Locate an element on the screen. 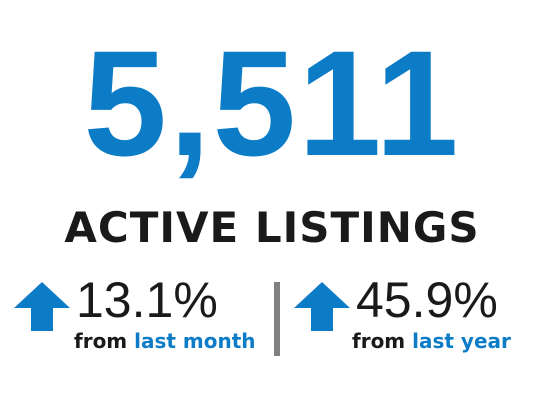 This screenshot has width=544, height=408. yearly-change-caption: from last year is located at coordinates (431, 341).